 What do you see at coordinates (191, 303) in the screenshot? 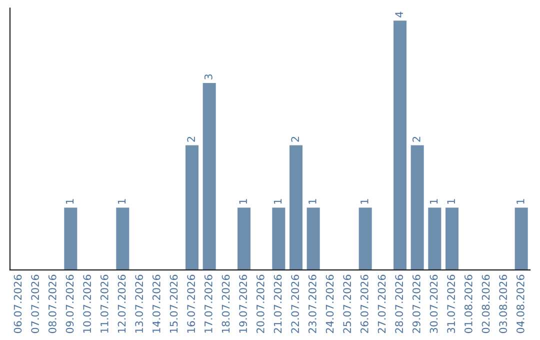
I see `x-tick-label: 16.07.2026` at bounding box center [191, 303].